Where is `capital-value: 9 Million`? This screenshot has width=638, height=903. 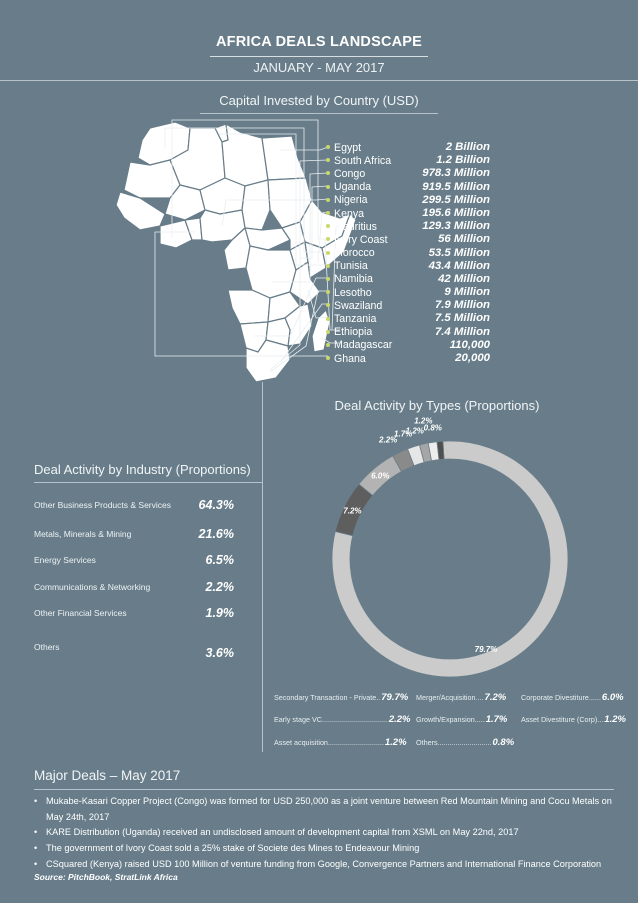
capital-value: 9 Million is located at coordinates (467, 292).